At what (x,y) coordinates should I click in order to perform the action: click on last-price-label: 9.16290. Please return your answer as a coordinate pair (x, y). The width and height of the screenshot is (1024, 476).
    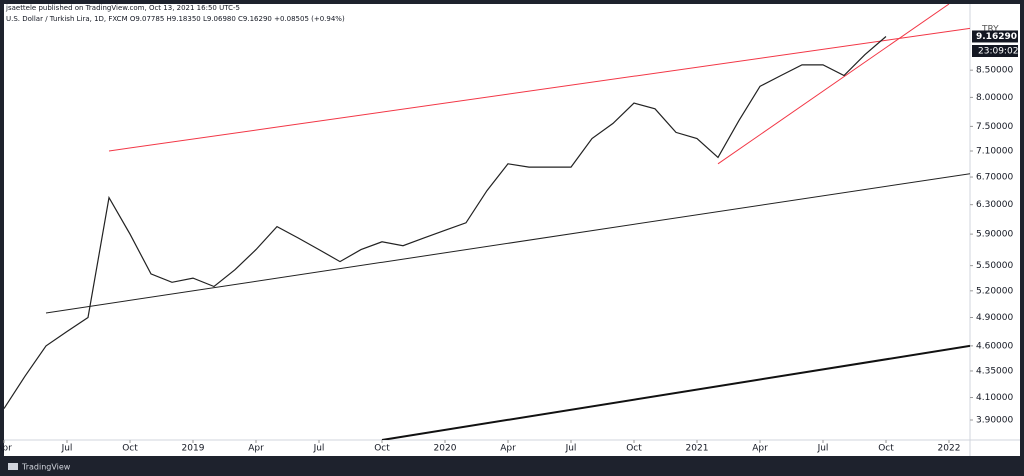
    Looking at the image, I should click on (996, 37).